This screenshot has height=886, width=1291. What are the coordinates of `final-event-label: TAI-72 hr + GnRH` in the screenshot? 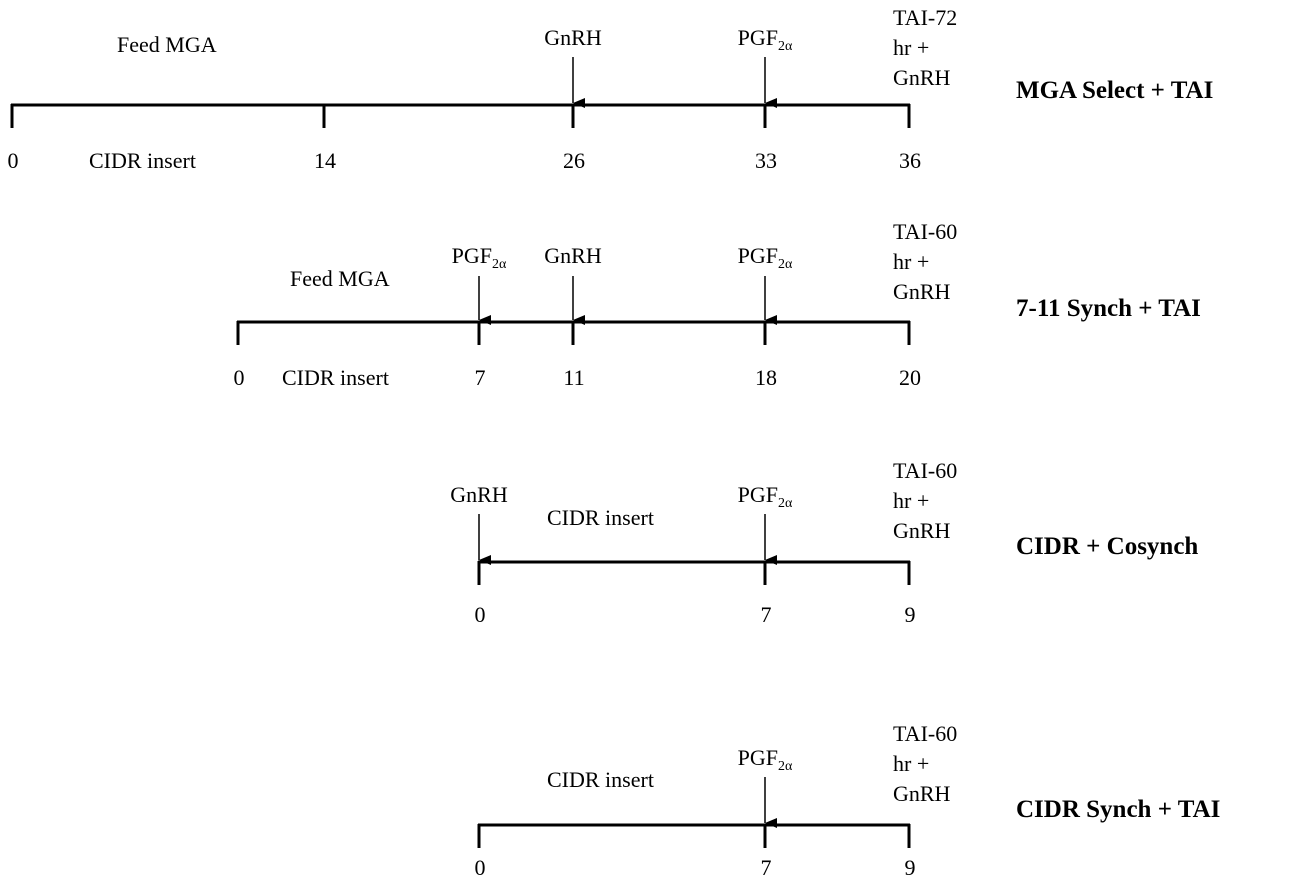 It's located at (925, 47).